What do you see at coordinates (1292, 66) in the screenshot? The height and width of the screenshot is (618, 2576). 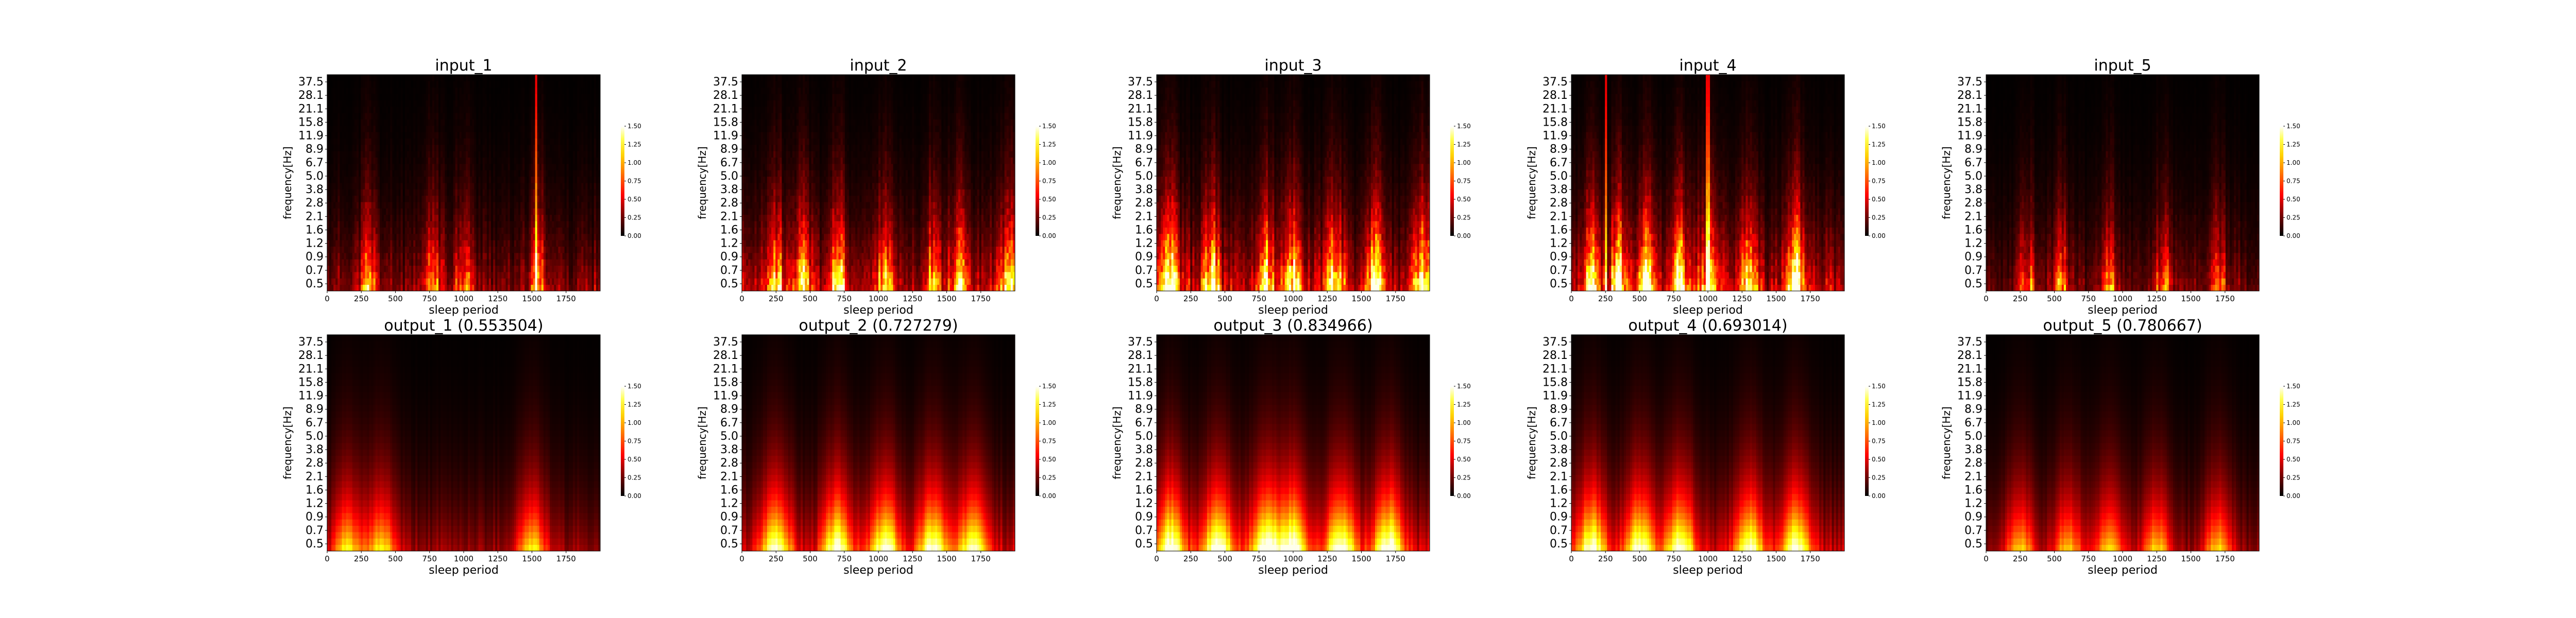 I see `panel-title: input_3` at bounding box center [1292, 66].